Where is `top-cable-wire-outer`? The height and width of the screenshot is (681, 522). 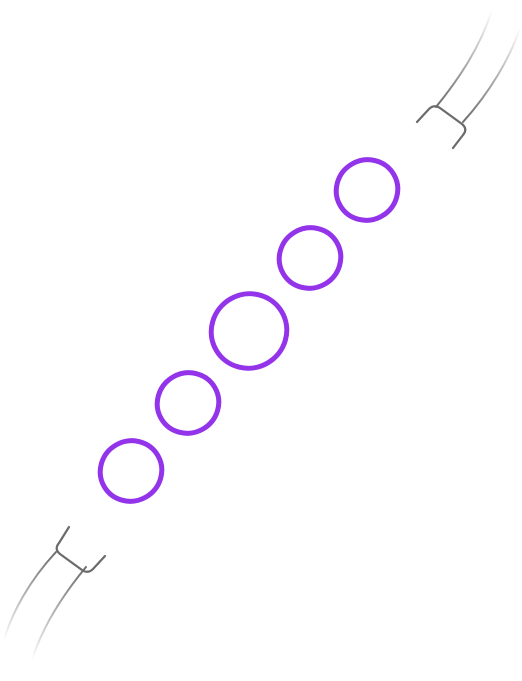
top-cable-wire-outer is located at coordinates (491, 75).